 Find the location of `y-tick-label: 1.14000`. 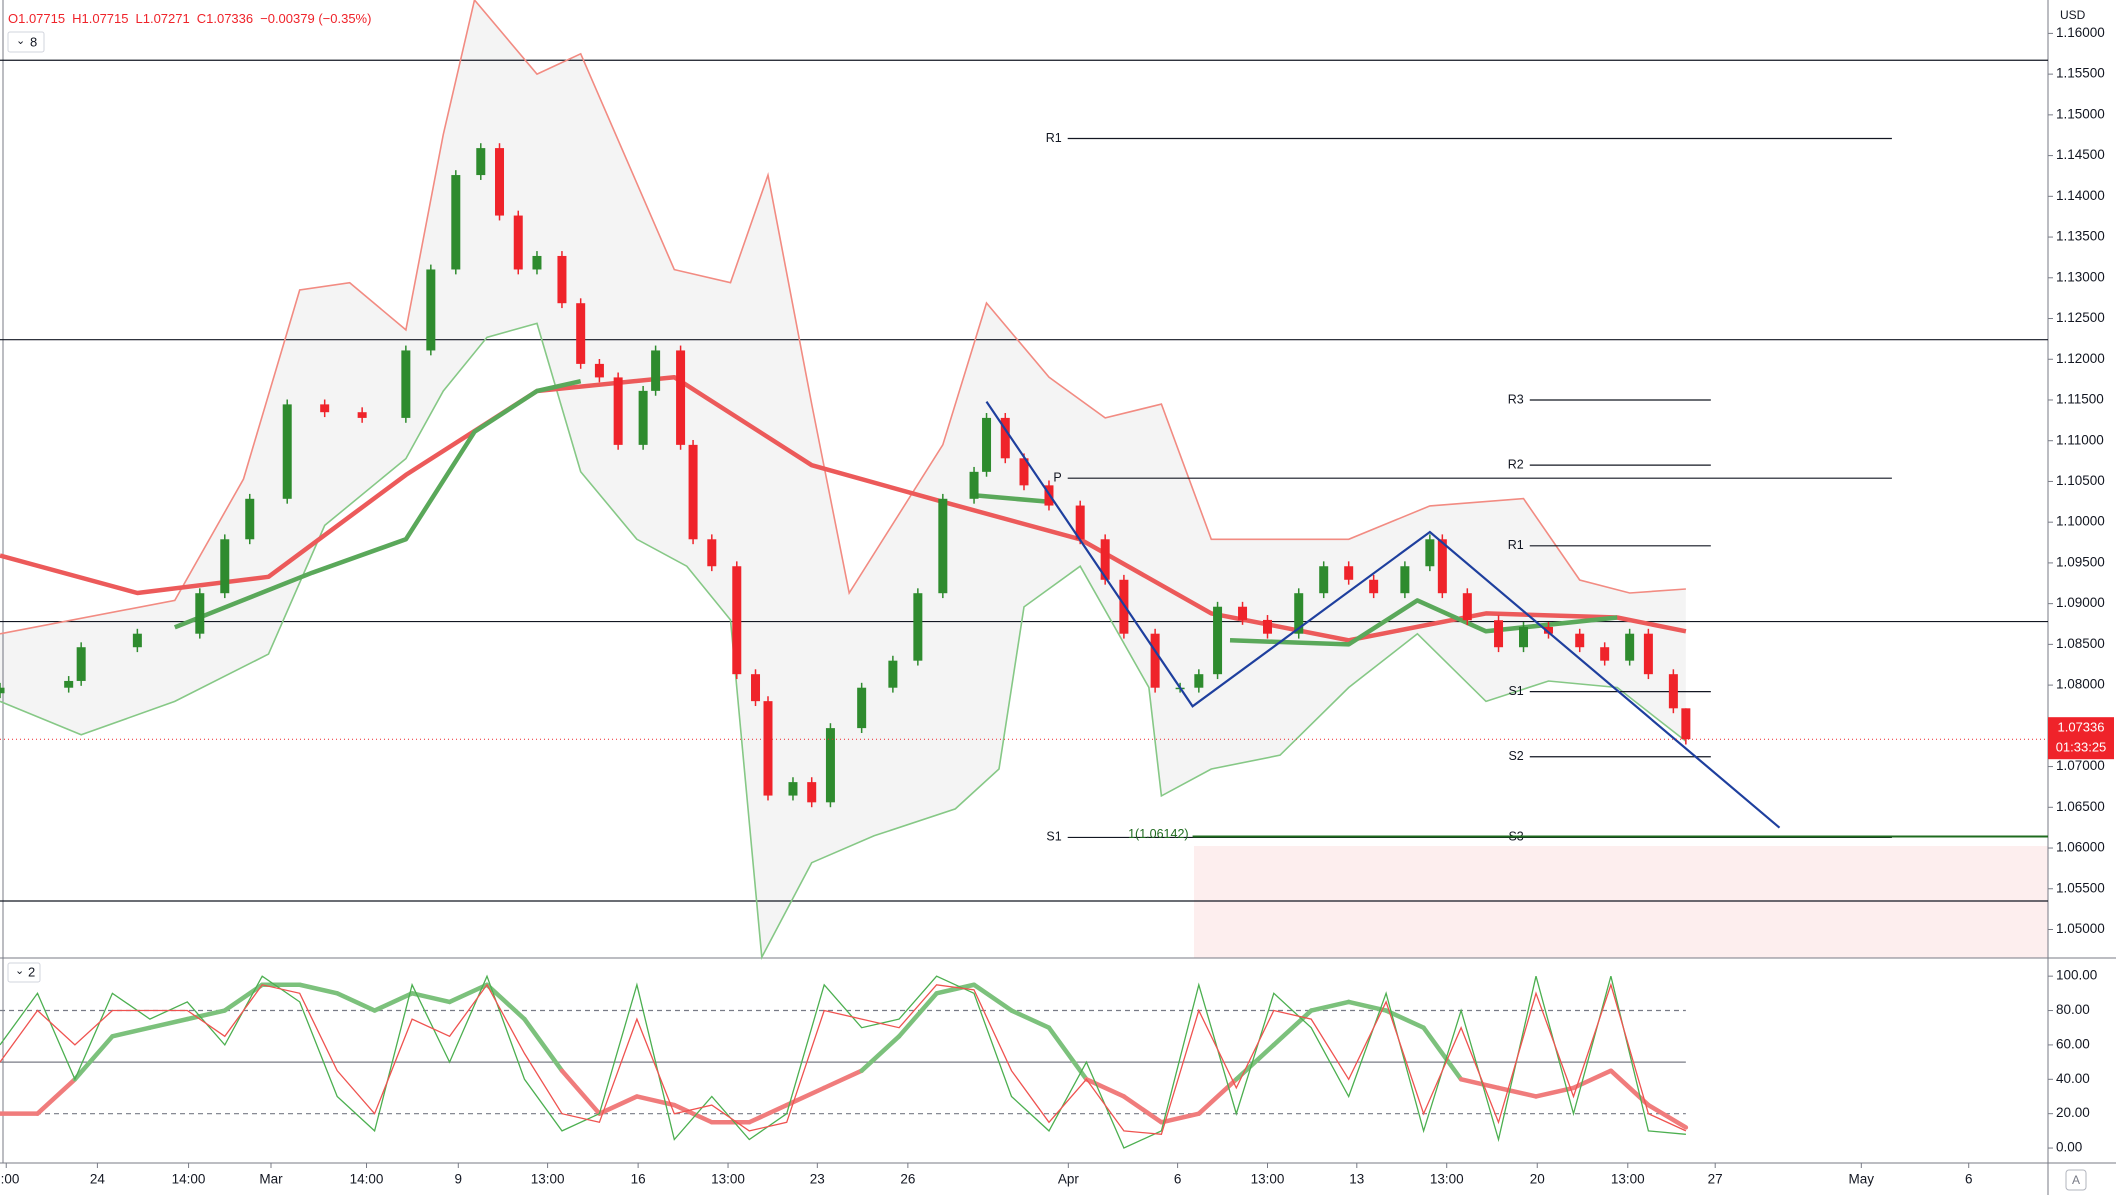

y-tick-label: 1.14000 is located at coordinates (2080, 195).